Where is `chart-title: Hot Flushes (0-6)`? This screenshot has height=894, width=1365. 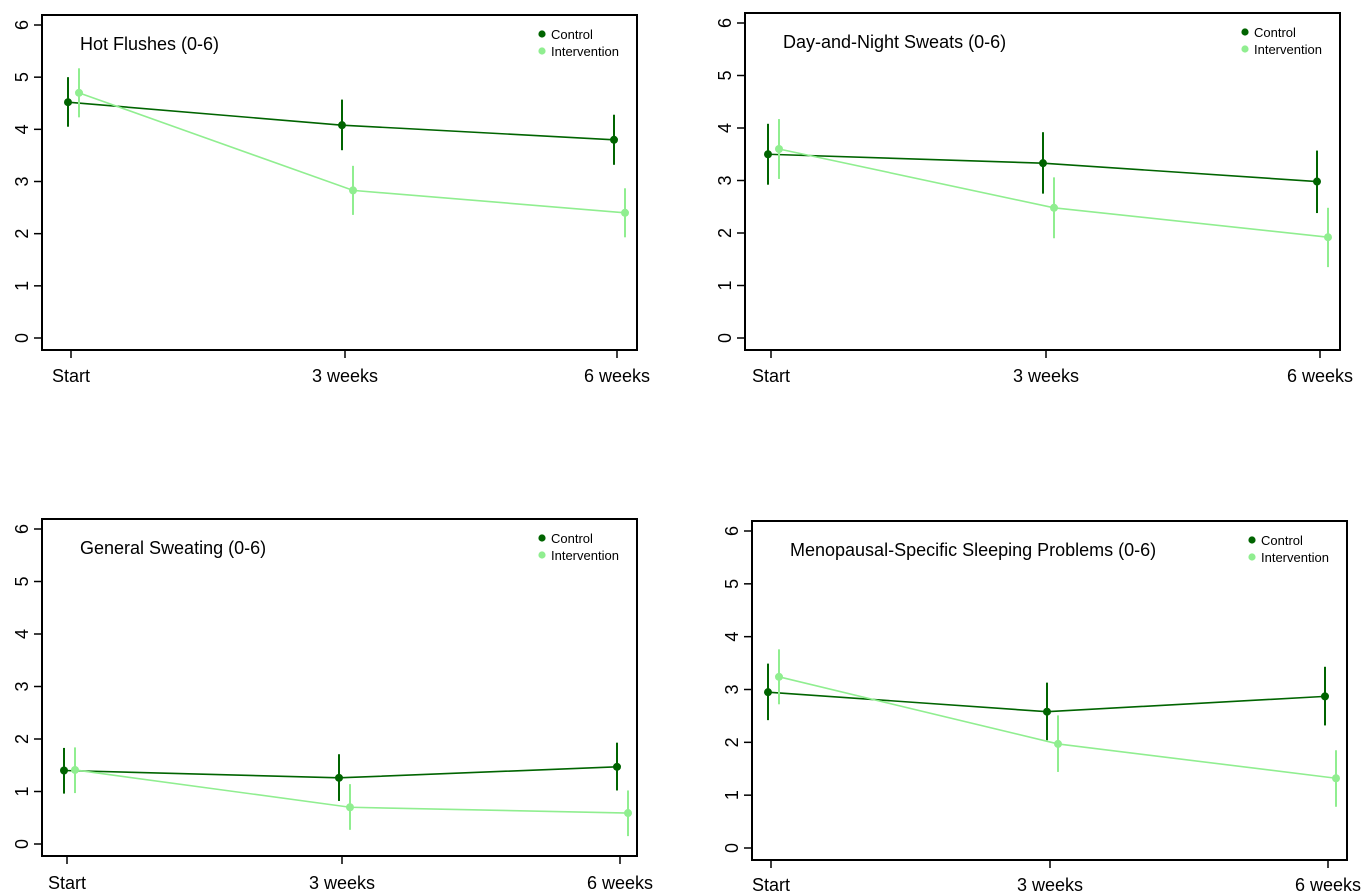
chart-title: Hot Flushes (0-6) is located at coordinates (149, 44).